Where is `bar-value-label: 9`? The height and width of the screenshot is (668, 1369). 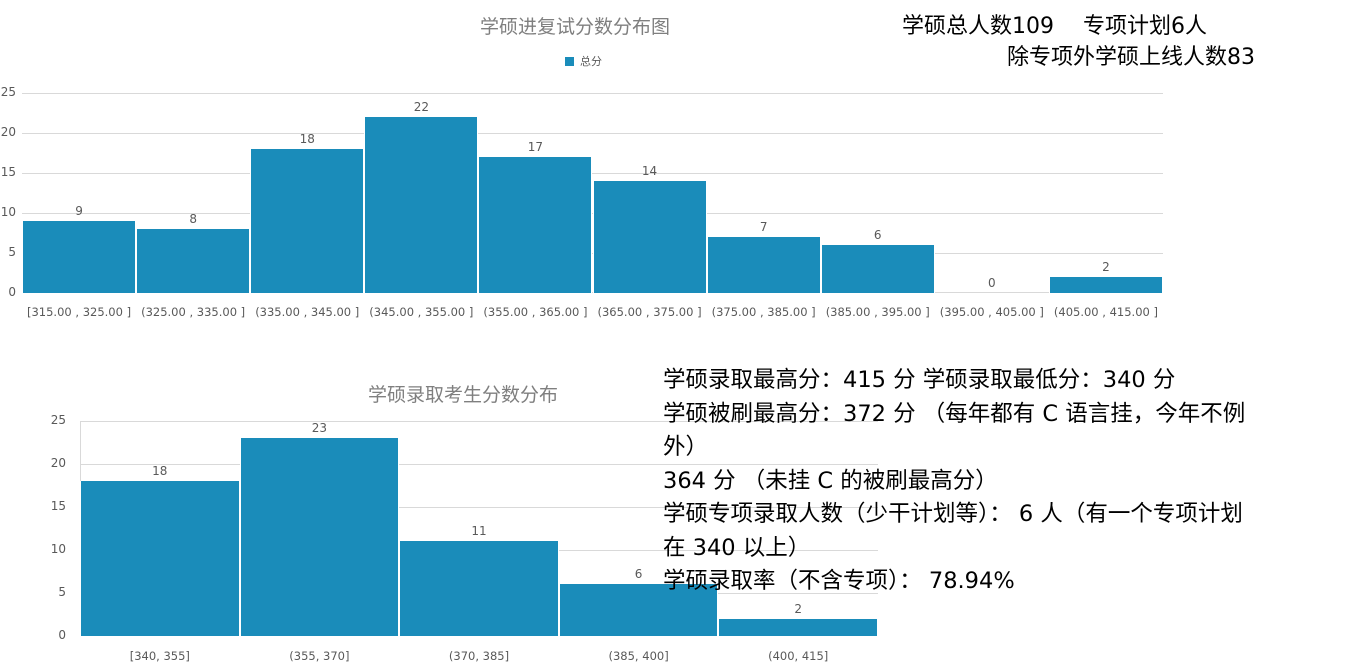 bar-value-label: 9 is located at coordinates (79, 211).